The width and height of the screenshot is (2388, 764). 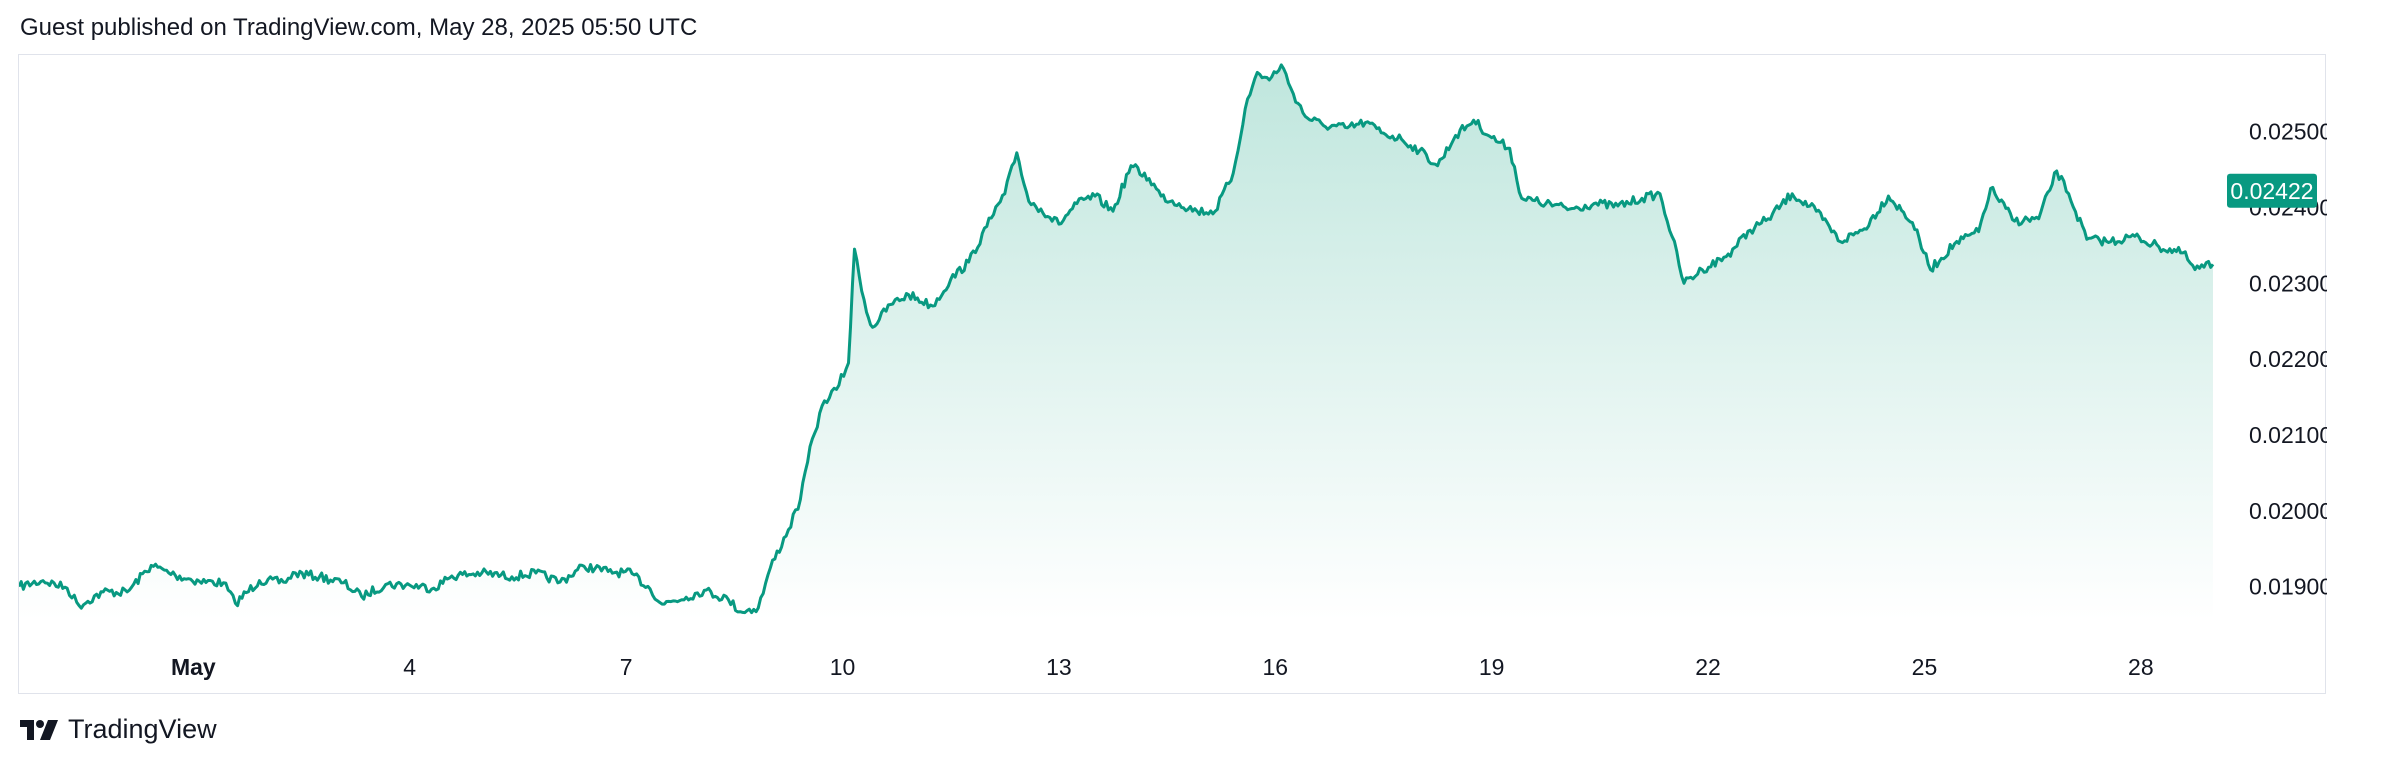 I want to click on x-axis: May 4 7 10 13 16 19 22 25 28, so click(x=1162, y=667).